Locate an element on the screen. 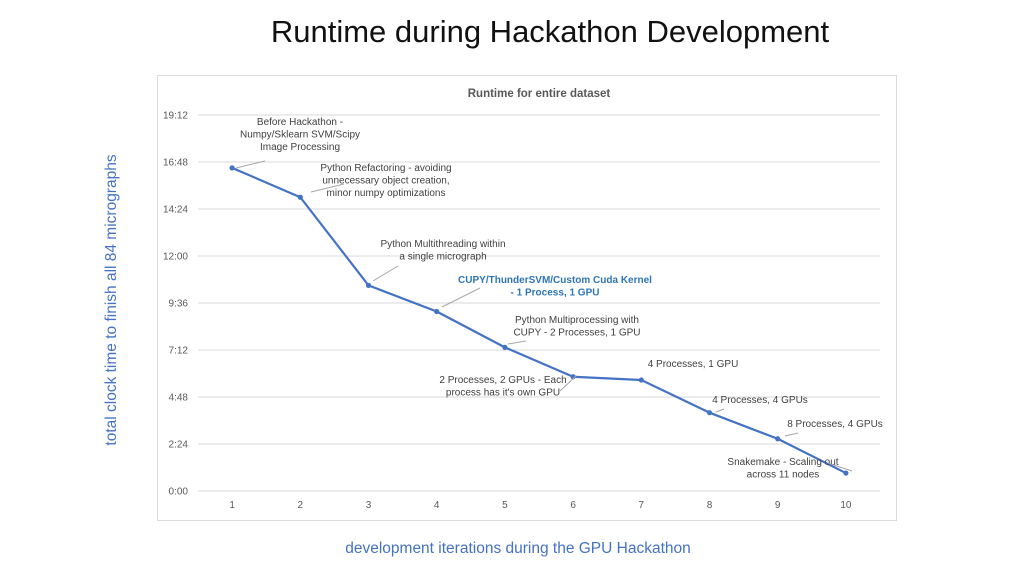  annotation-text: Before Hackathon - is located at coordinates (300, 122).